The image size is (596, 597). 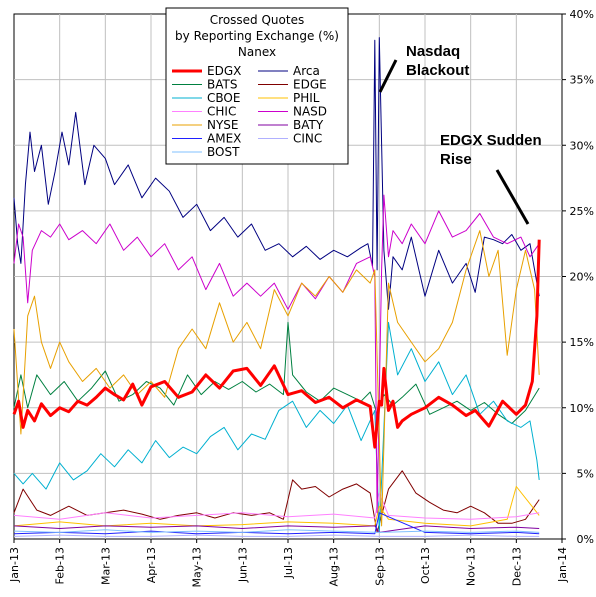 I want to click on legend-label-amex: AMEX, so click(x=224, y=139).